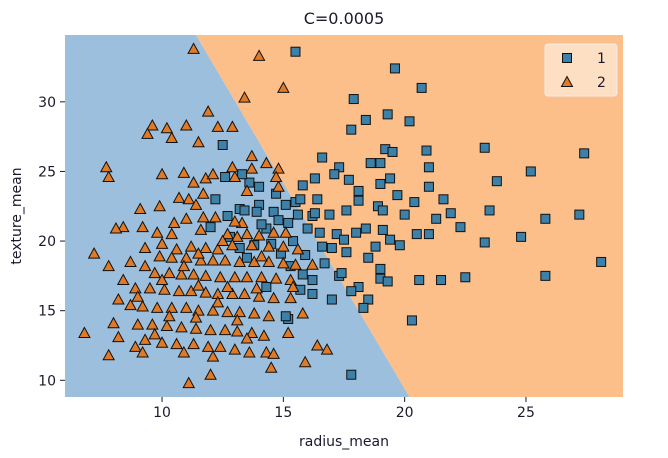 The image size is (668, 458). What do you see at coordinates (47, 242) in the screenshot?
I see `y-tick-label: 20` at bounding box center [47, 242].